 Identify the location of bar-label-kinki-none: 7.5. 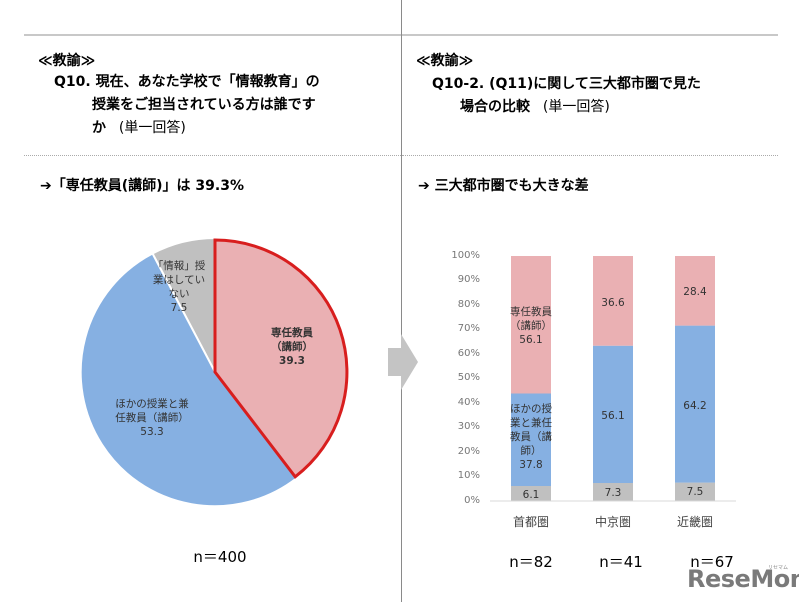
(695, 492).